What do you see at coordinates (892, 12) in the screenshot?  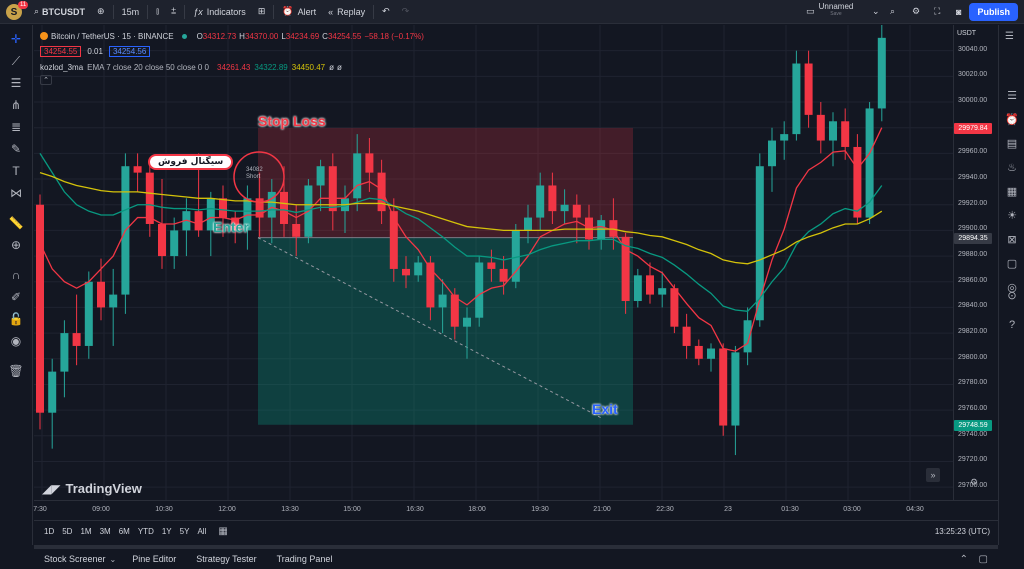 I see `quick-search-button: ⌕` at bounding box center [892, 12].